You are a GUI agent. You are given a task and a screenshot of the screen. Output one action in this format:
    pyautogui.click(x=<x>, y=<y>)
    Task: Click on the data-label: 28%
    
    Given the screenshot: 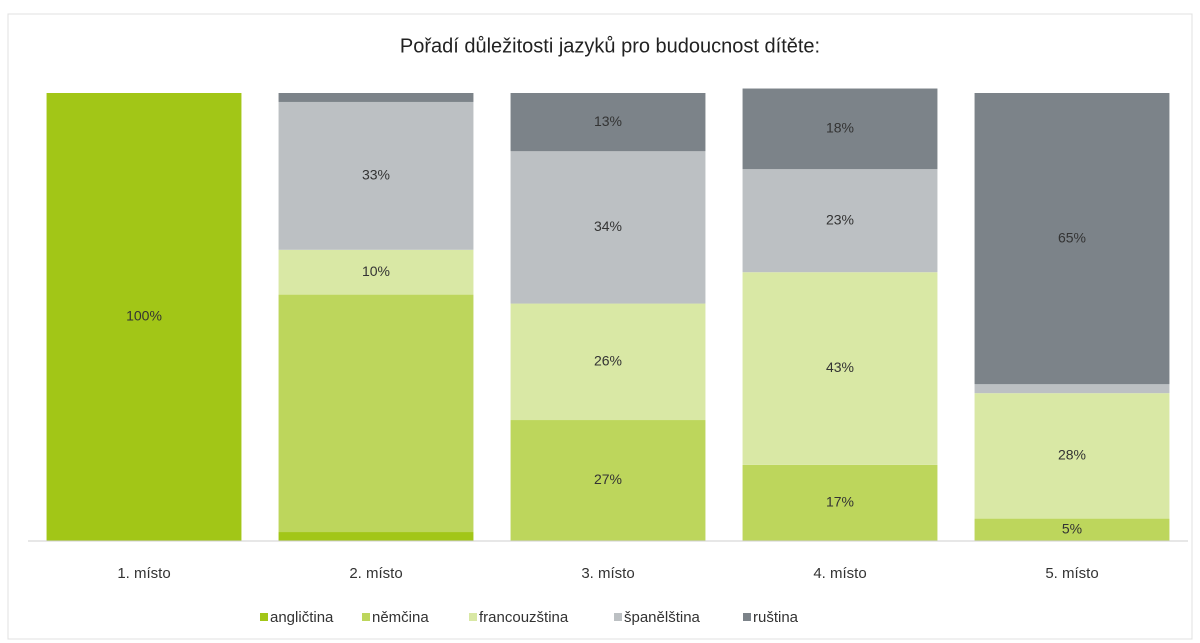 What is the action you would take?
    pyautogui.click(x=1072, y=455)
    